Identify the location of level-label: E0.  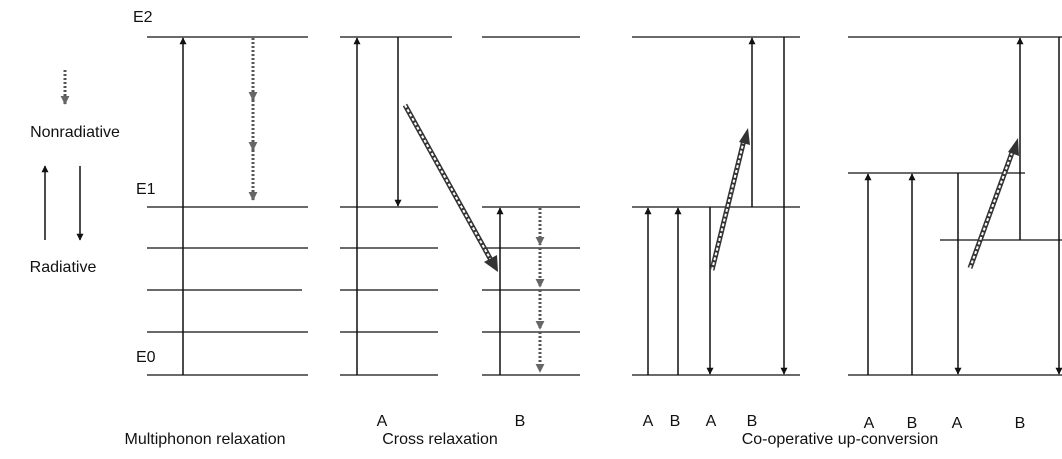
(146, 357).